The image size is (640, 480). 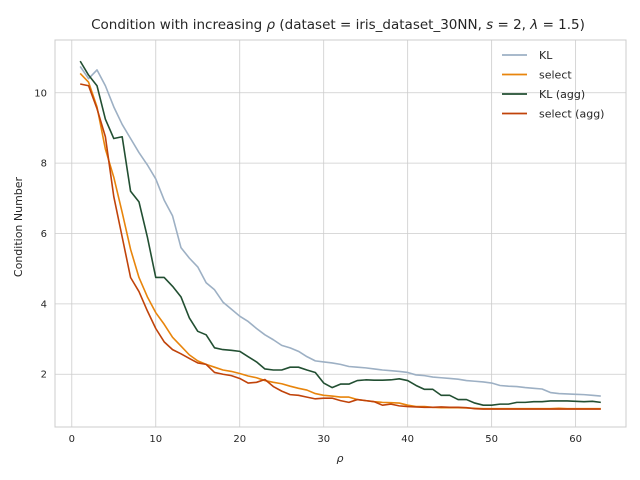 I want to click on chart-title-params: (dataset = iris_dataset_30NN,, so click(x=380, y=25).